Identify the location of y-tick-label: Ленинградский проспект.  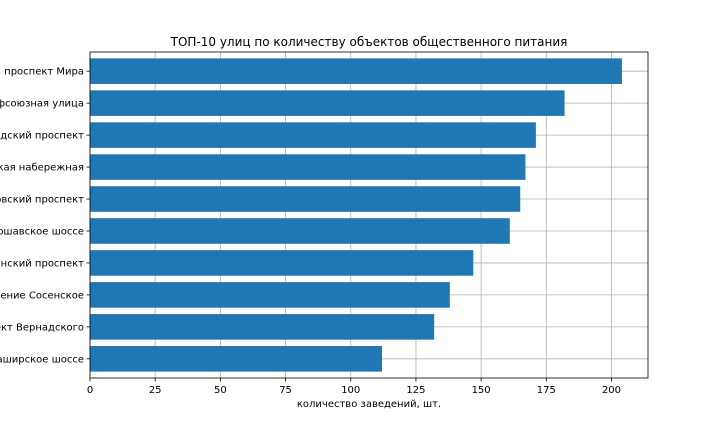
(42, 136).